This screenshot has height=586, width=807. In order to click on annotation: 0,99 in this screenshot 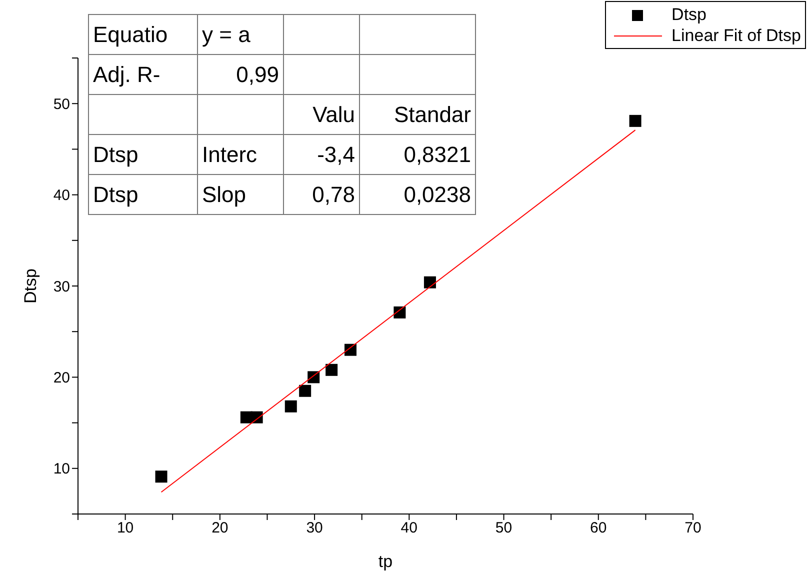, I will do `click(241, 74)`.